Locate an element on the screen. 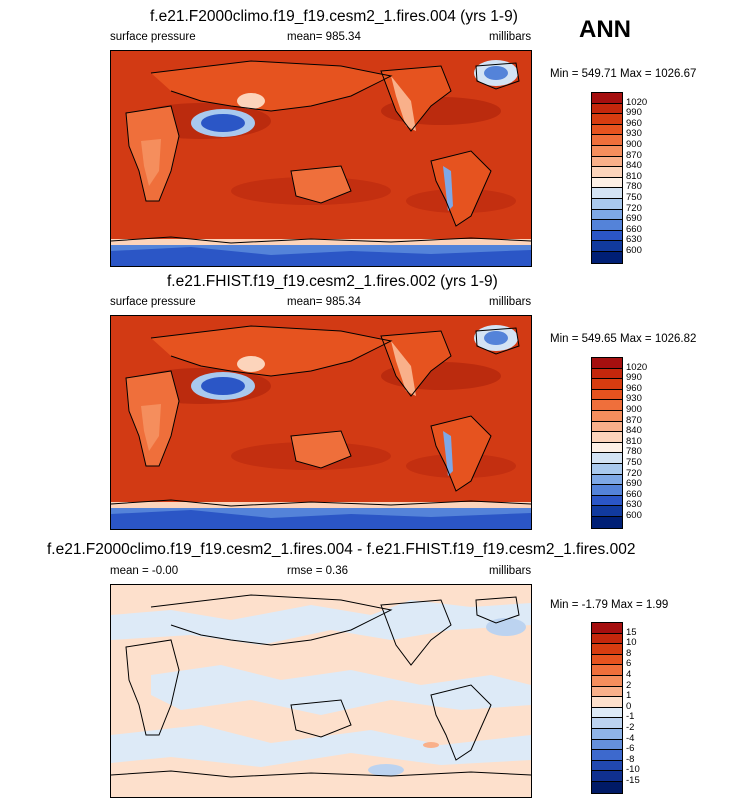  panel2-units-label: millibars is located at coordinates (510, 302).